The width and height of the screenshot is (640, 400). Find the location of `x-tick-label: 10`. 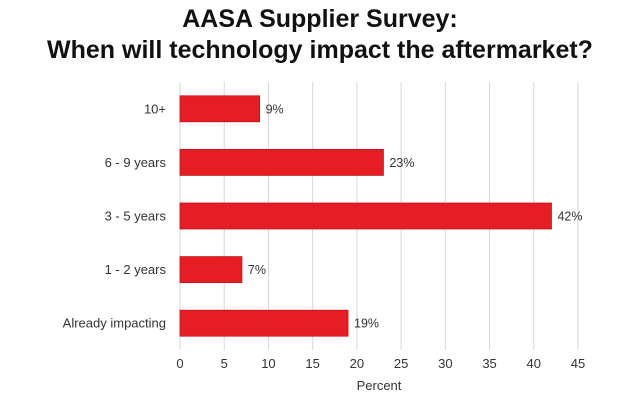

x-tick-label: 10 is located at coordinates (268, 363).